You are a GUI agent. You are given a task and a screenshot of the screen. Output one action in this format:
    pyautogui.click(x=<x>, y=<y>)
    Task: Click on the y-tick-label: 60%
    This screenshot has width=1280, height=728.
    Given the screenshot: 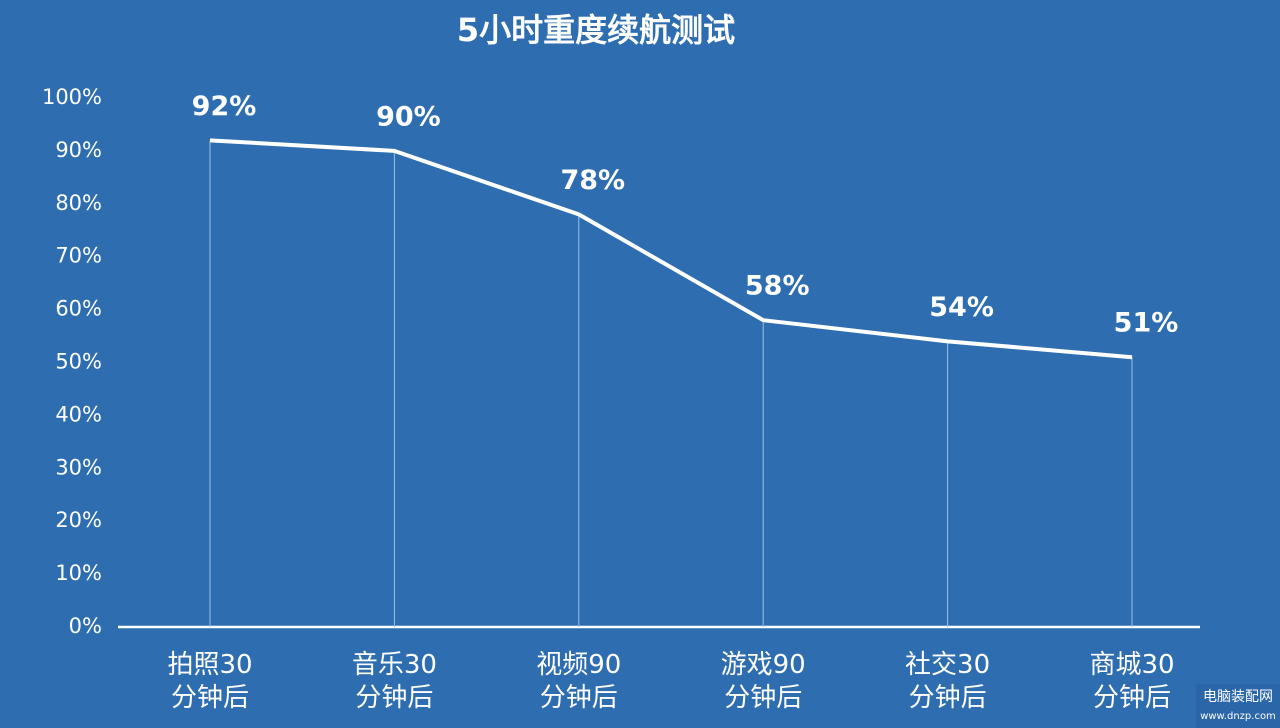 What is the action you would take?
    pyautogui.click(x=78, y=309)
    